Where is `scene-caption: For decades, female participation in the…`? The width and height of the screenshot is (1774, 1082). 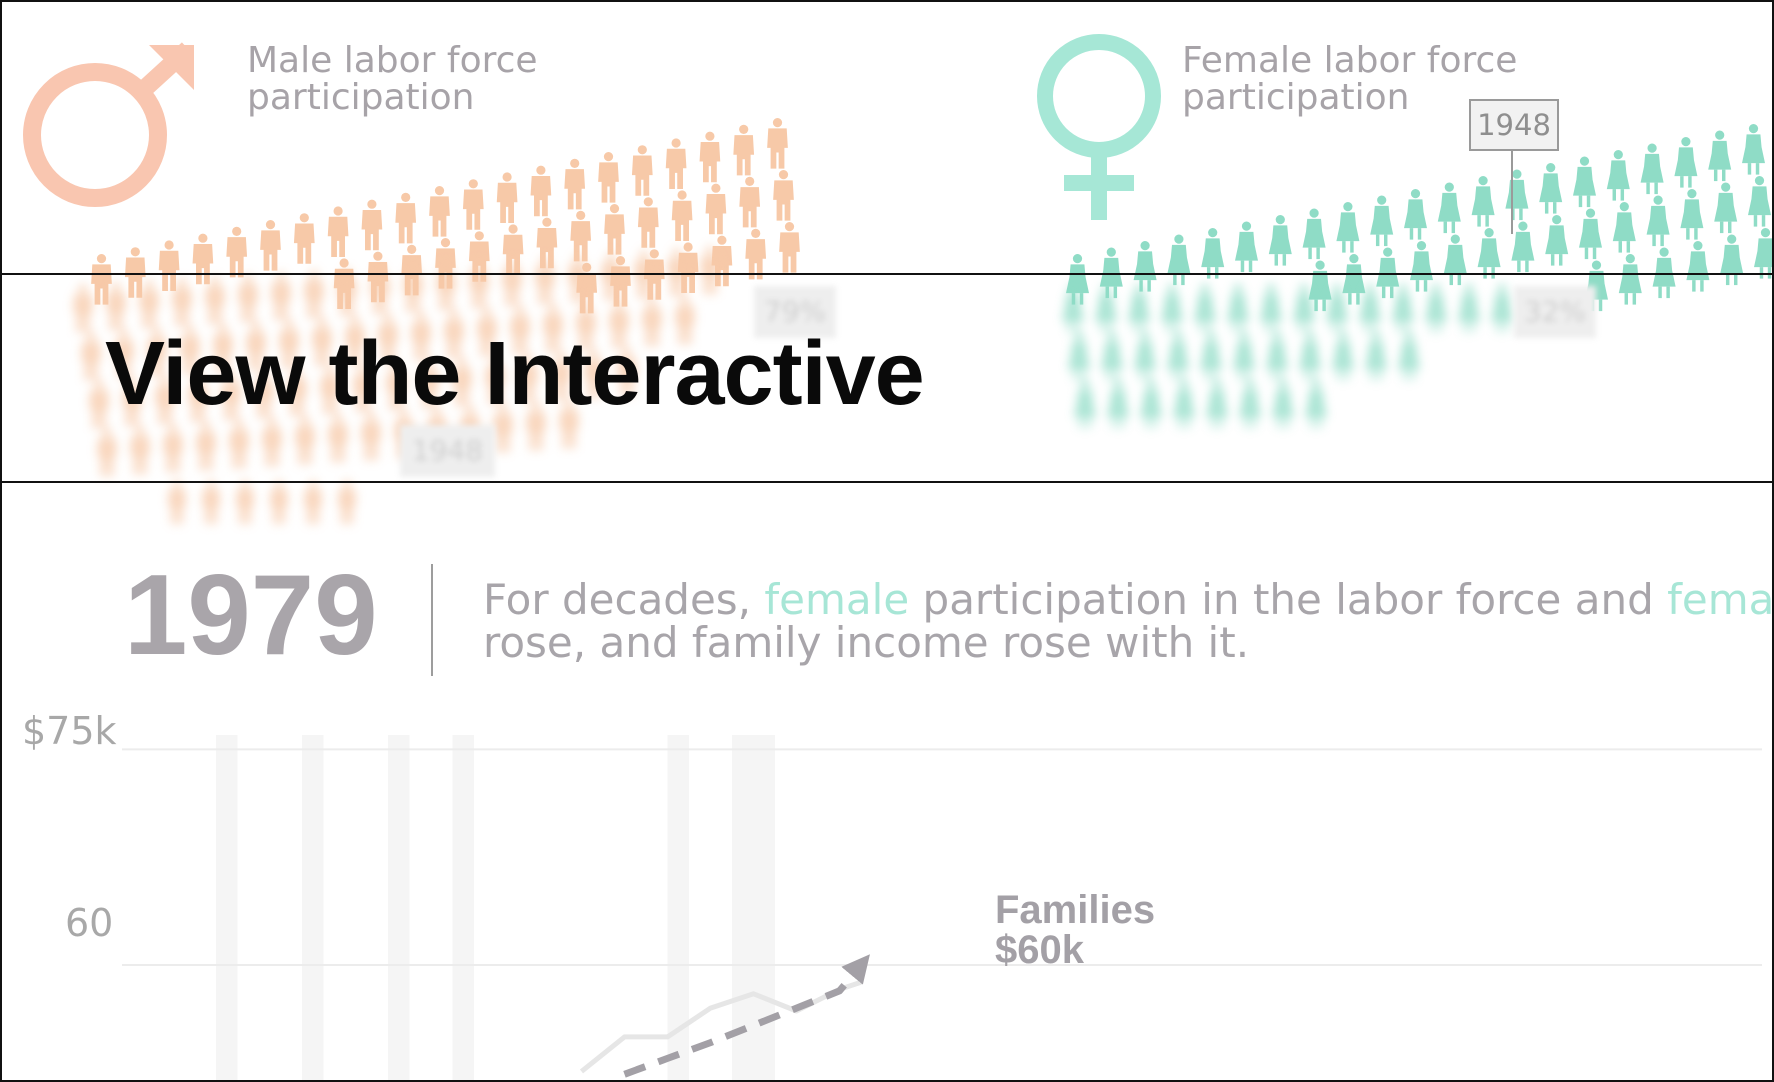 scene-caption: For decades, female participation in the… is located at coordinates (1127, 619).